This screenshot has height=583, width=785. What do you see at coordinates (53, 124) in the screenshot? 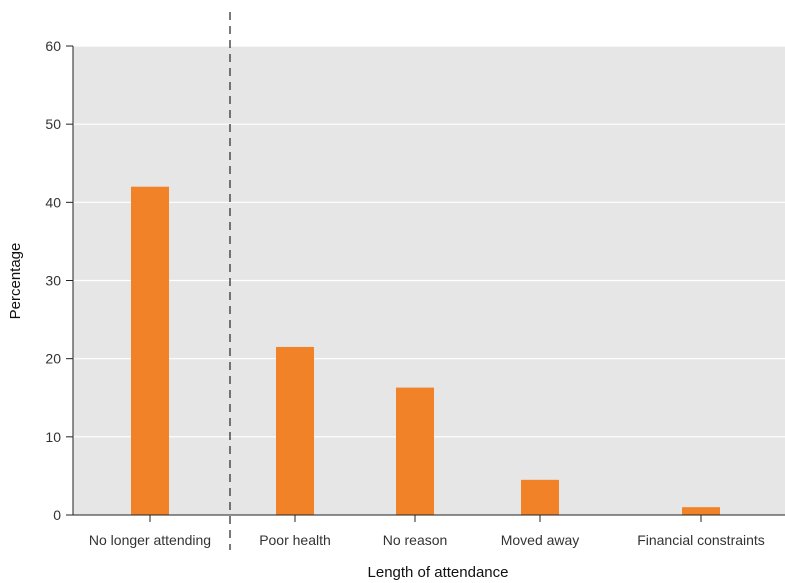
I see `y-tick-label: 50` at bounding box center [53, 124].